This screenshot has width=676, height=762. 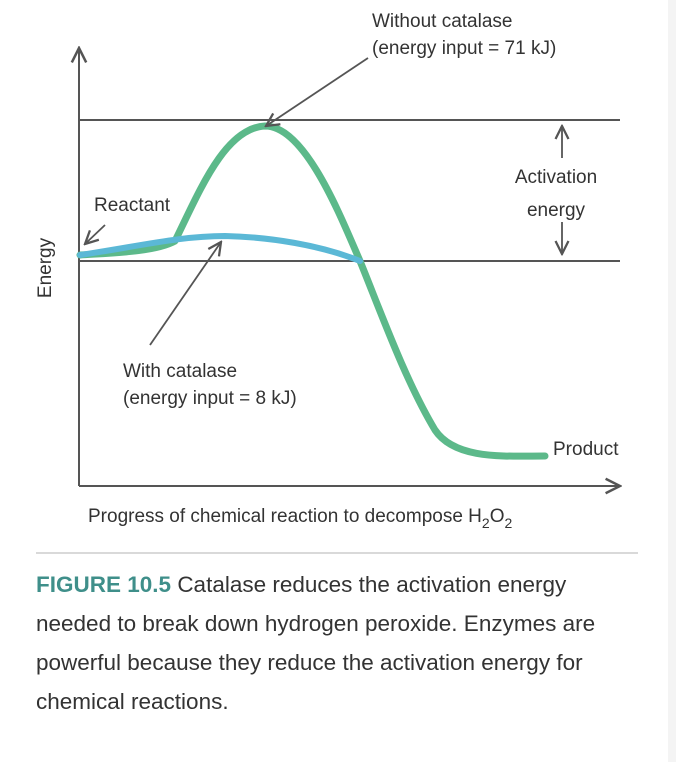 What do you see at coordinates (556, 210) in the screenshot?
I see `activation-energy-label-2: energy` at bounding box center [556, 210].